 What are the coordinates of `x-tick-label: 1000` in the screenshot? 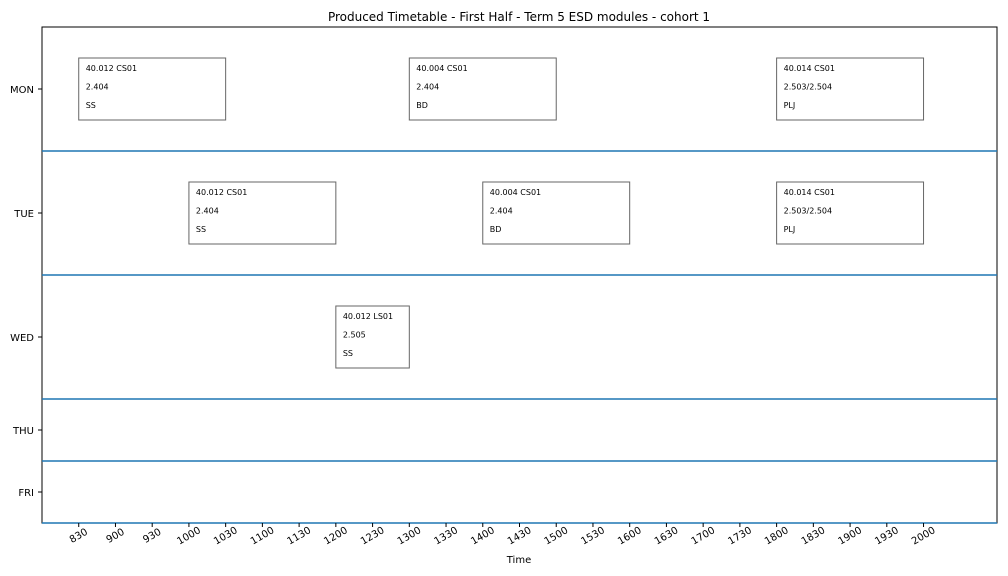 It's located at (189, 536).